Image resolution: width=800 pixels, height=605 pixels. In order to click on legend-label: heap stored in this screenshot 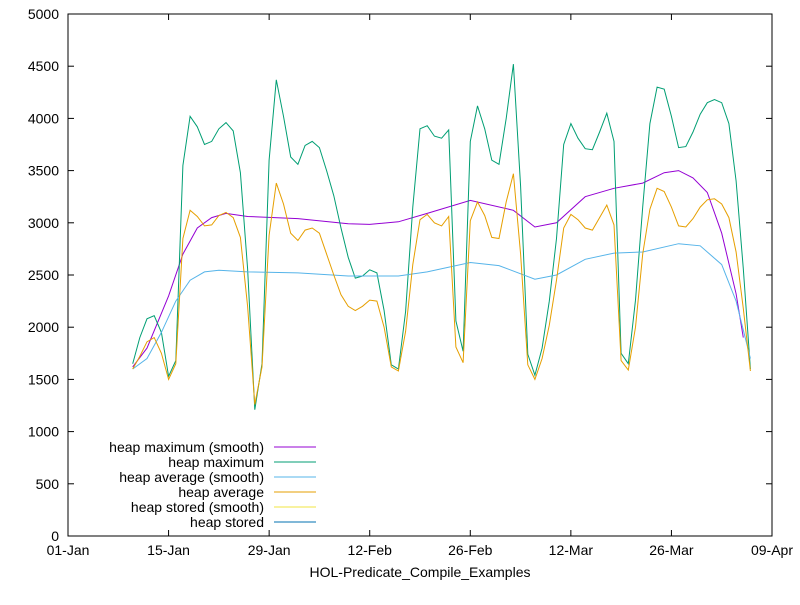, I will do `click(227, 522)`.